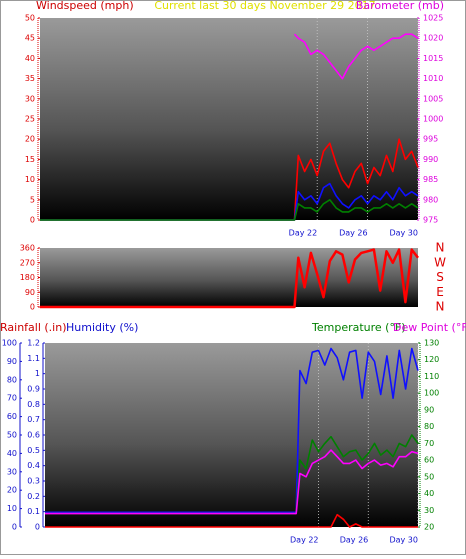 The image size is (466, 559). What do you see at coordinates (27, 262) in the screenshot?
I see `y-tick-label: 270` at bounding box center [27, 262].